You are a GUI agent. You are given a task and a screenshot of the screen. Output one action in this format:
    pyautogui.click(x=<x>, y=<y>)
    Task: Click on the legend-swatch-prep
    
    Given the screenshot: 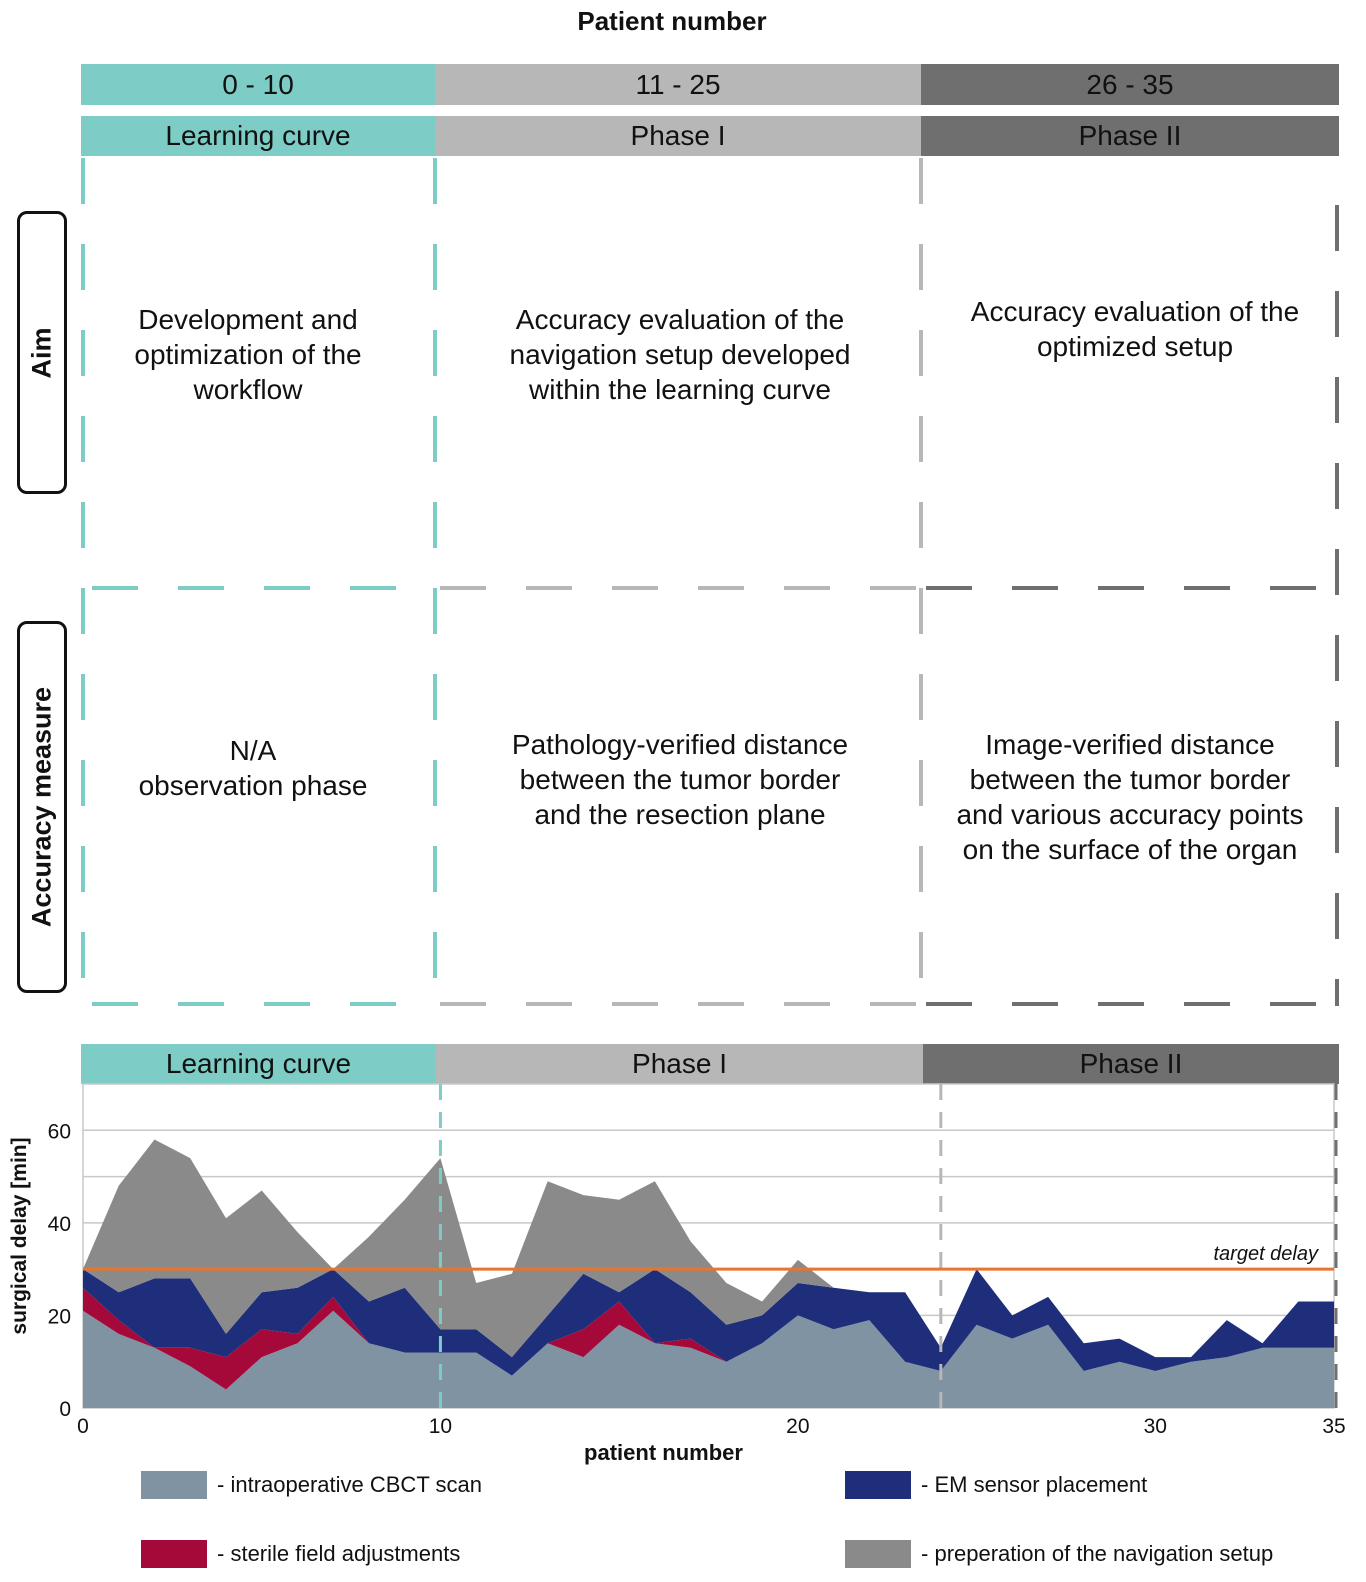 What is the action you would take?
    pyautogui.click(x=878, y=1554)
    